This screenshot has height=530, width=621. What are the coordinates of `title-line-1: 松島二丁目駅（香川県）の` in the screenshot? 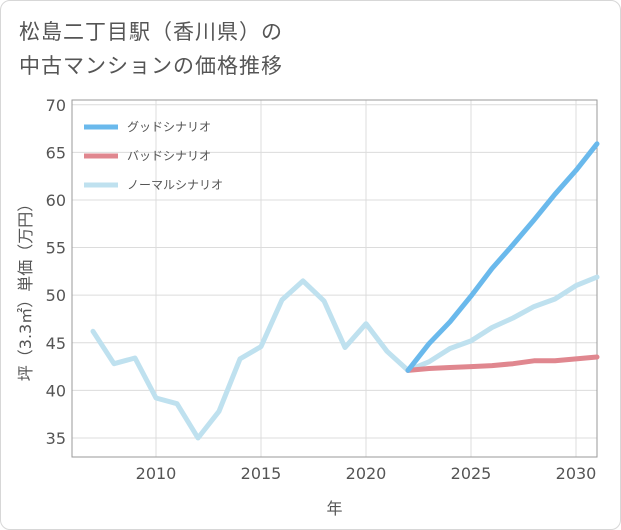 It's located at (151, 32).